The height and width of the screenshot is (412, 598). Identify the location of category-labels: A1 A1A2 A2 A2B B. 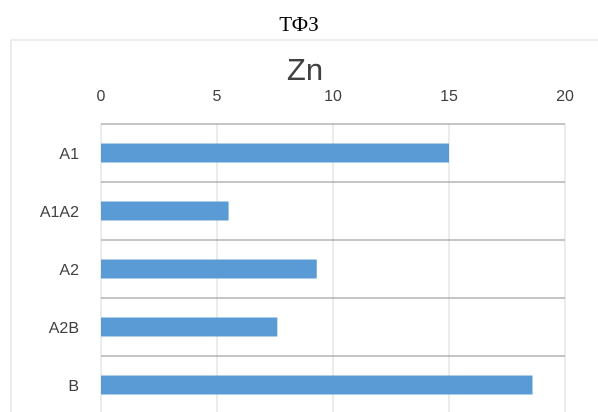
(59, 270).